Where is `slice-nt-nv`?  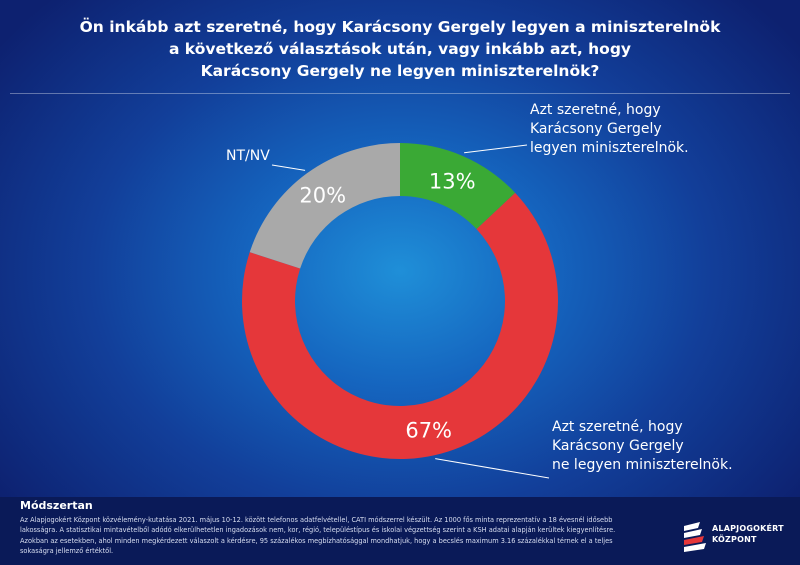
slice-nt-nv is located at coordinates (324, 206).